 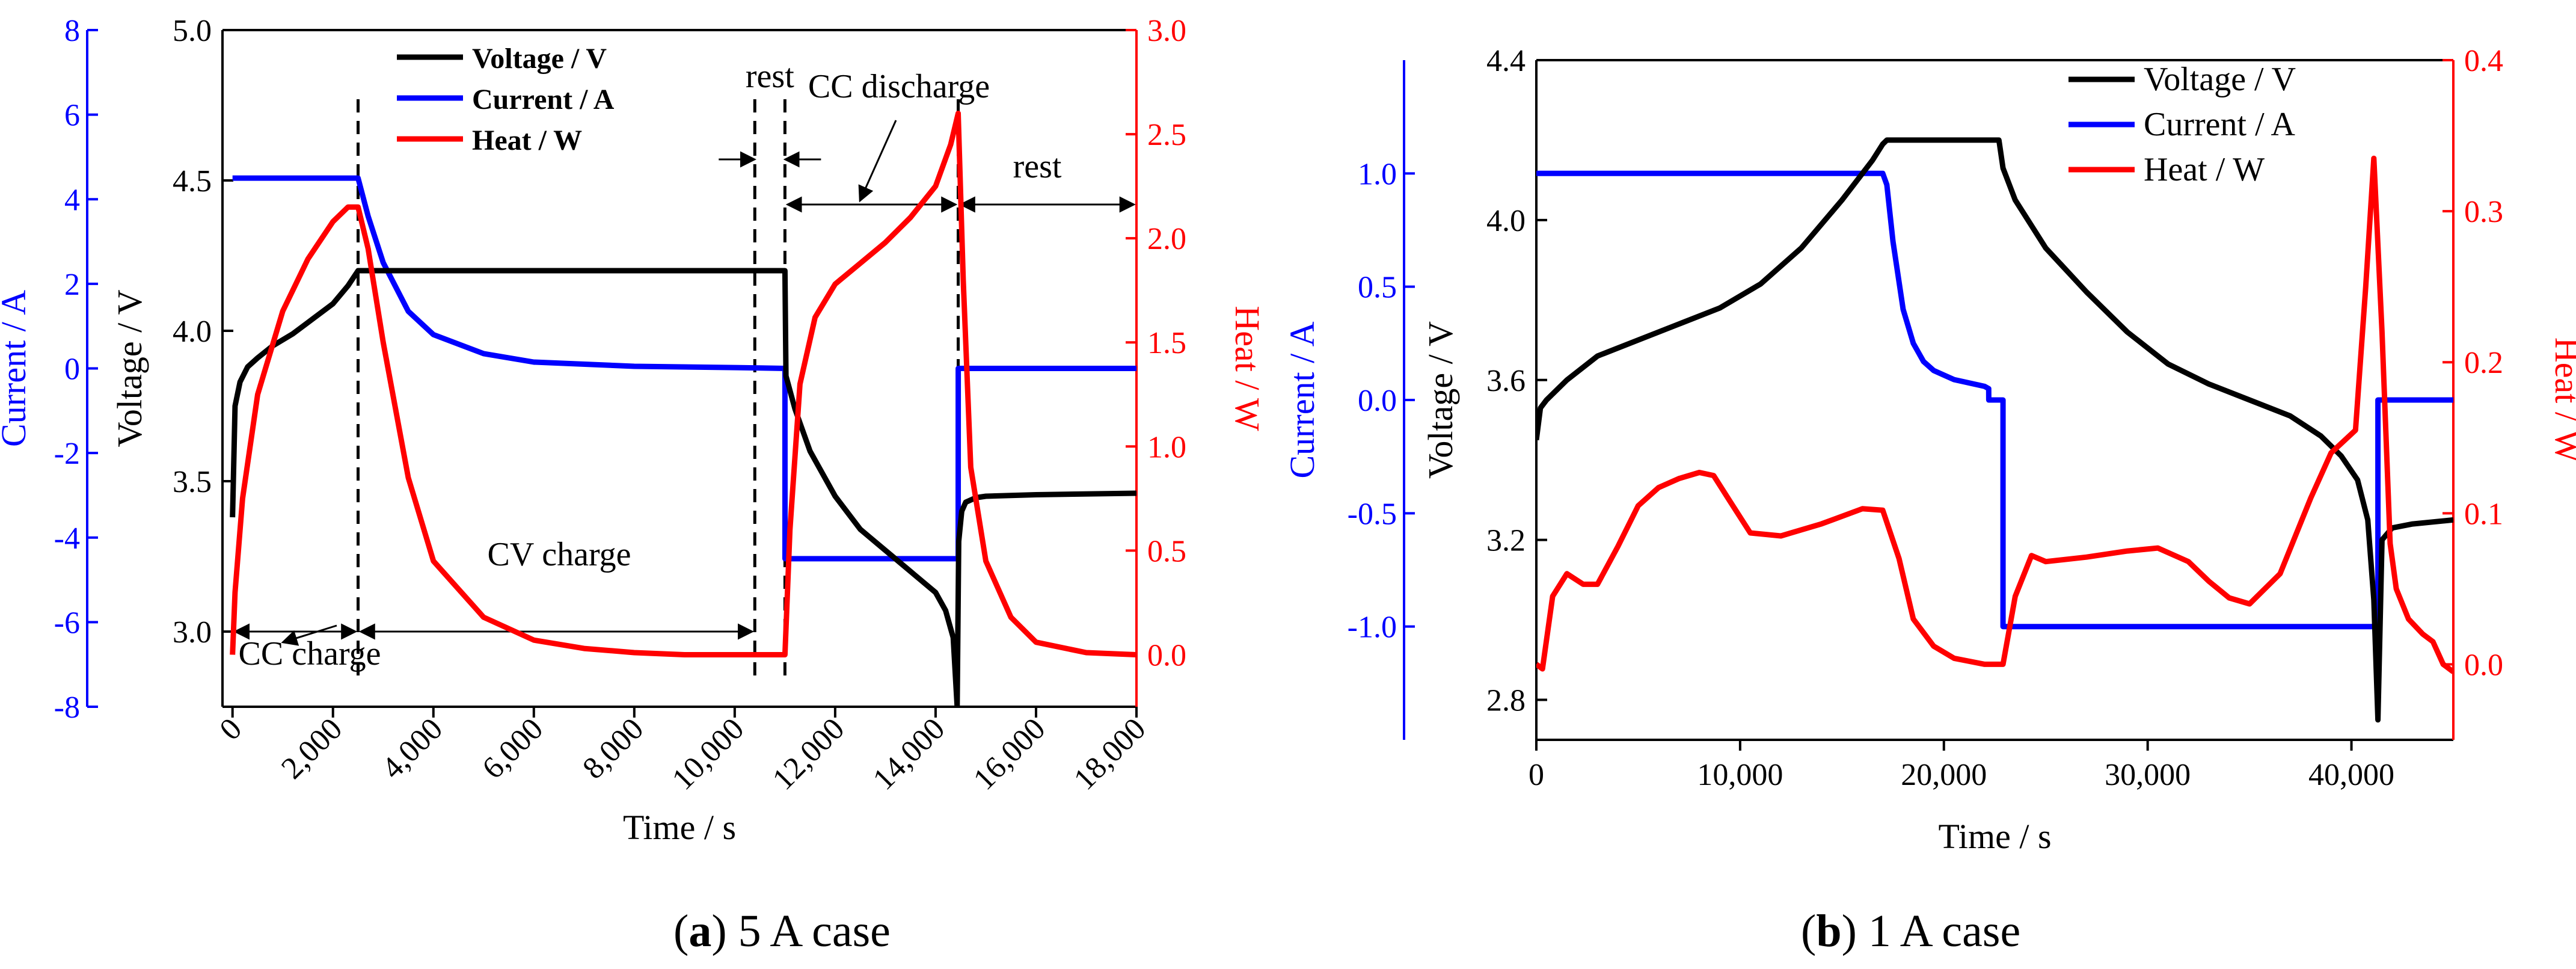 I want to click on rest-label-2: rest, so click(x=1037, y=166).